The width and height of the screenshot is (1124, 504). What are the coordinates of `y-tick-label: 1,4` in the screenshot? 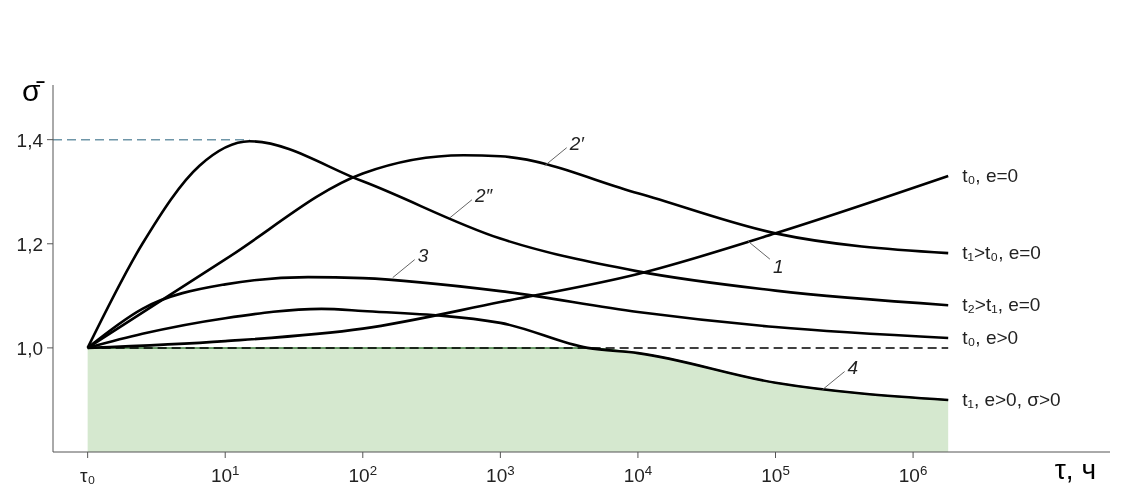 It's located at (30, 140).